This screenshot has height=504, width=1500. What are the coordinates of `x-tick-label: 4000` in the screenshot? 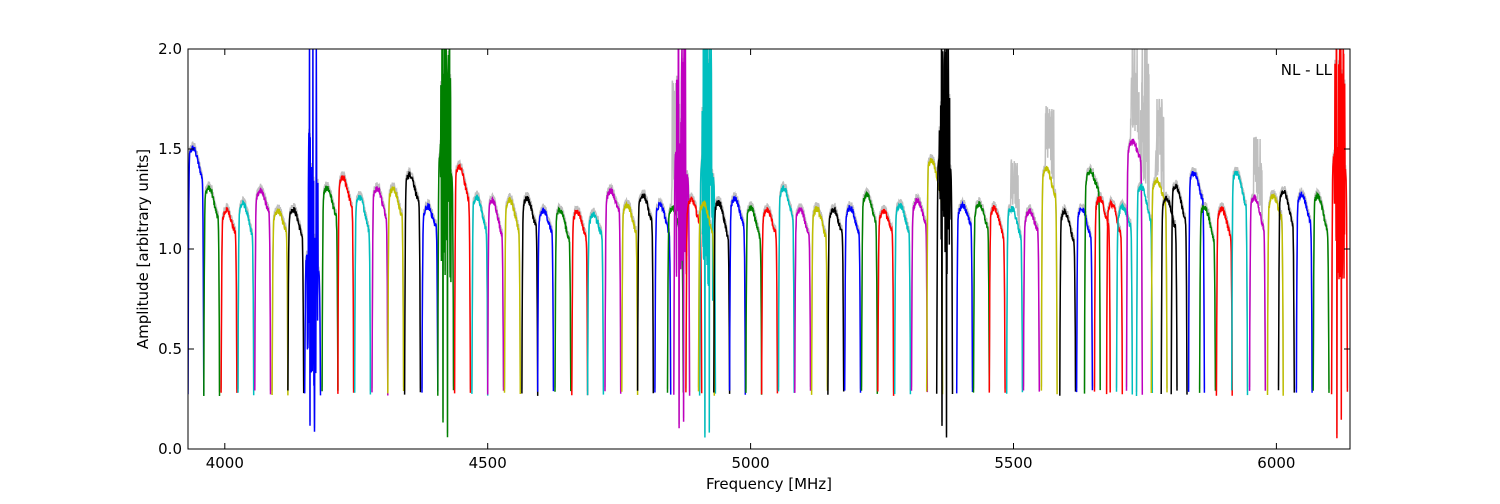 It's located at (225, 463).